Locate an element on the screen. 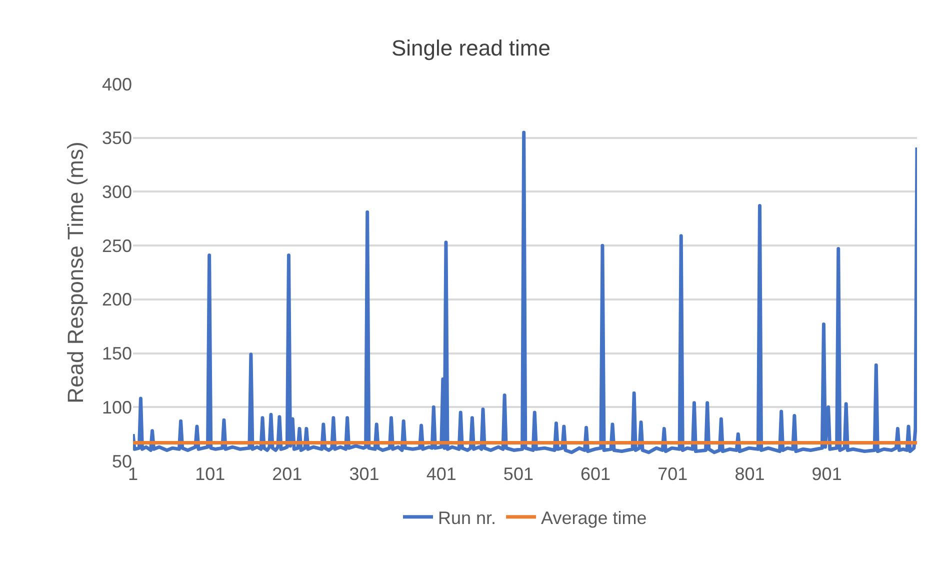 This screenshot has height=570, width=942. x-tick-label: 701 is located at coordinates (673, 474).